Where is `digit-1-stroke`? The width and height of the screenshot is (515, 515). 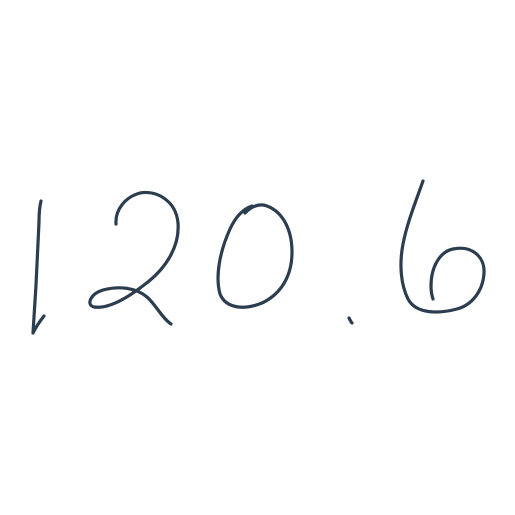 digit-1-stroke is located at coordinates (38, 267).